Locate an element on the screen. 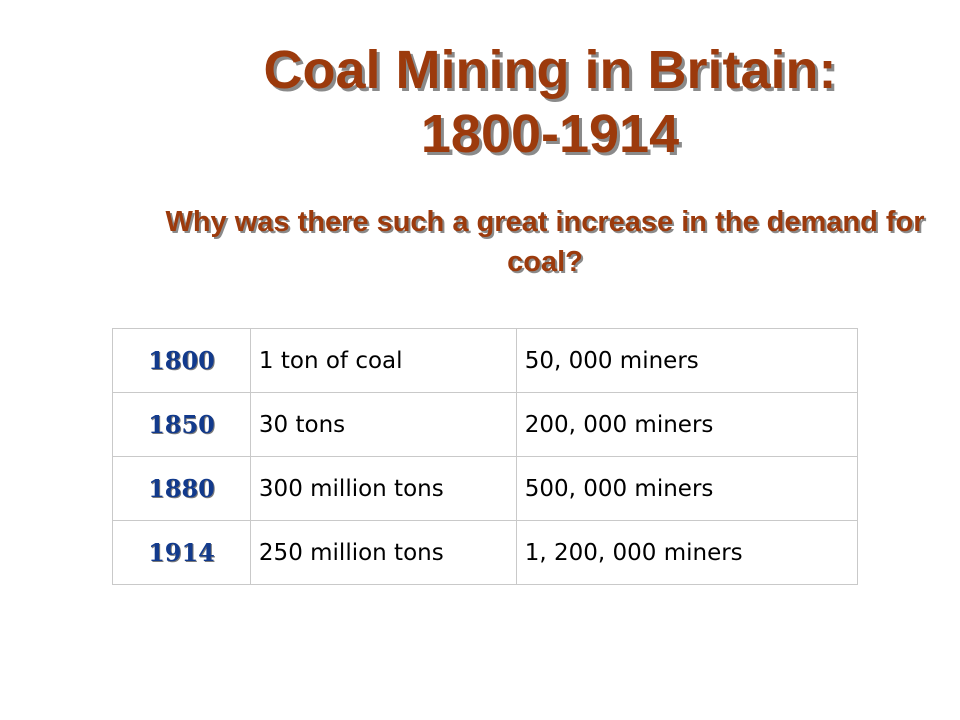  year-cell: 1800 is located at coordinates (181, 360).